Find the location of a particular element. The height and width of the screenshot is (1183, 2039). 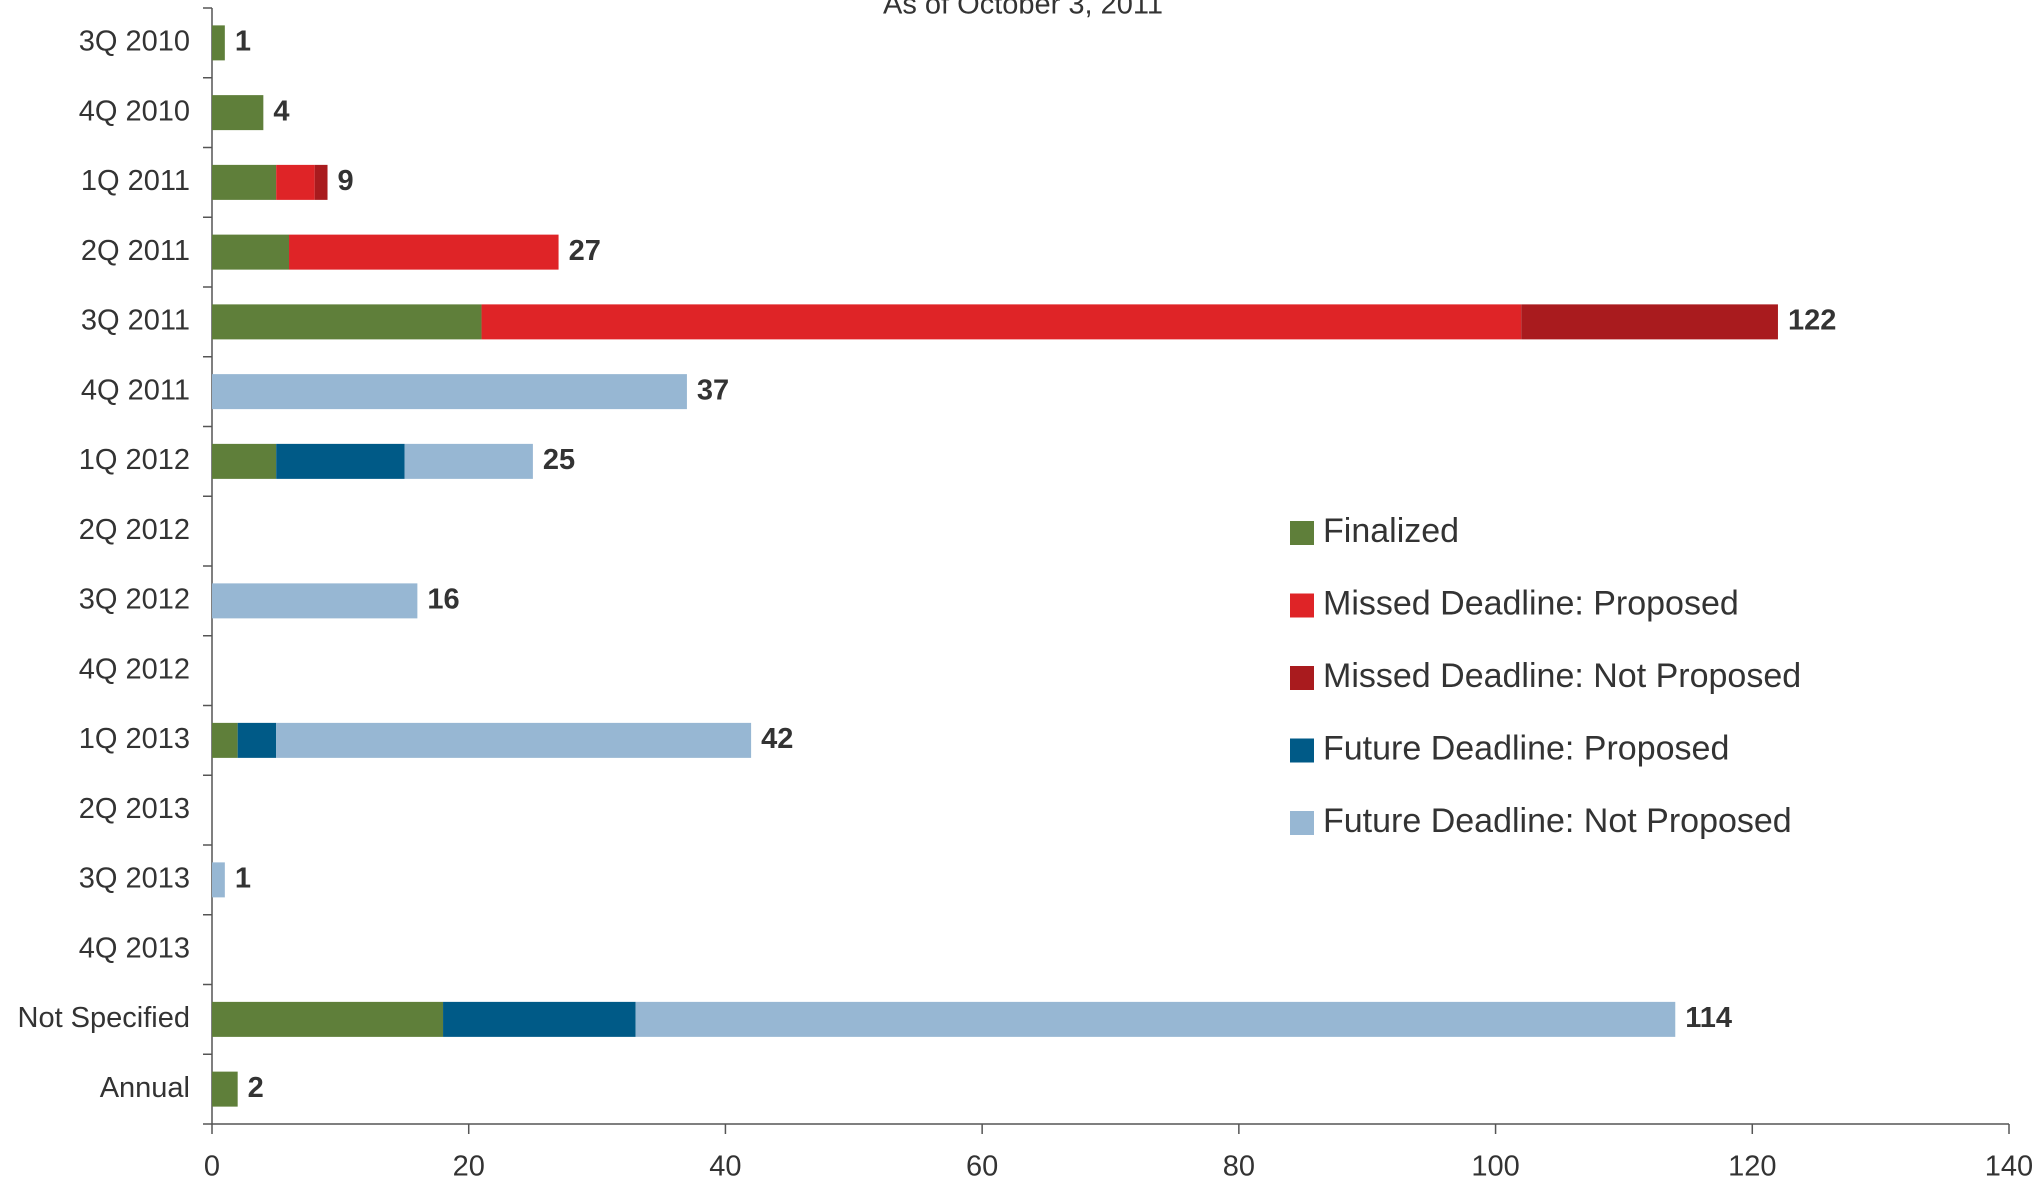

y-tick-label: 4Q 2011 is located at coordinates (135, 390).